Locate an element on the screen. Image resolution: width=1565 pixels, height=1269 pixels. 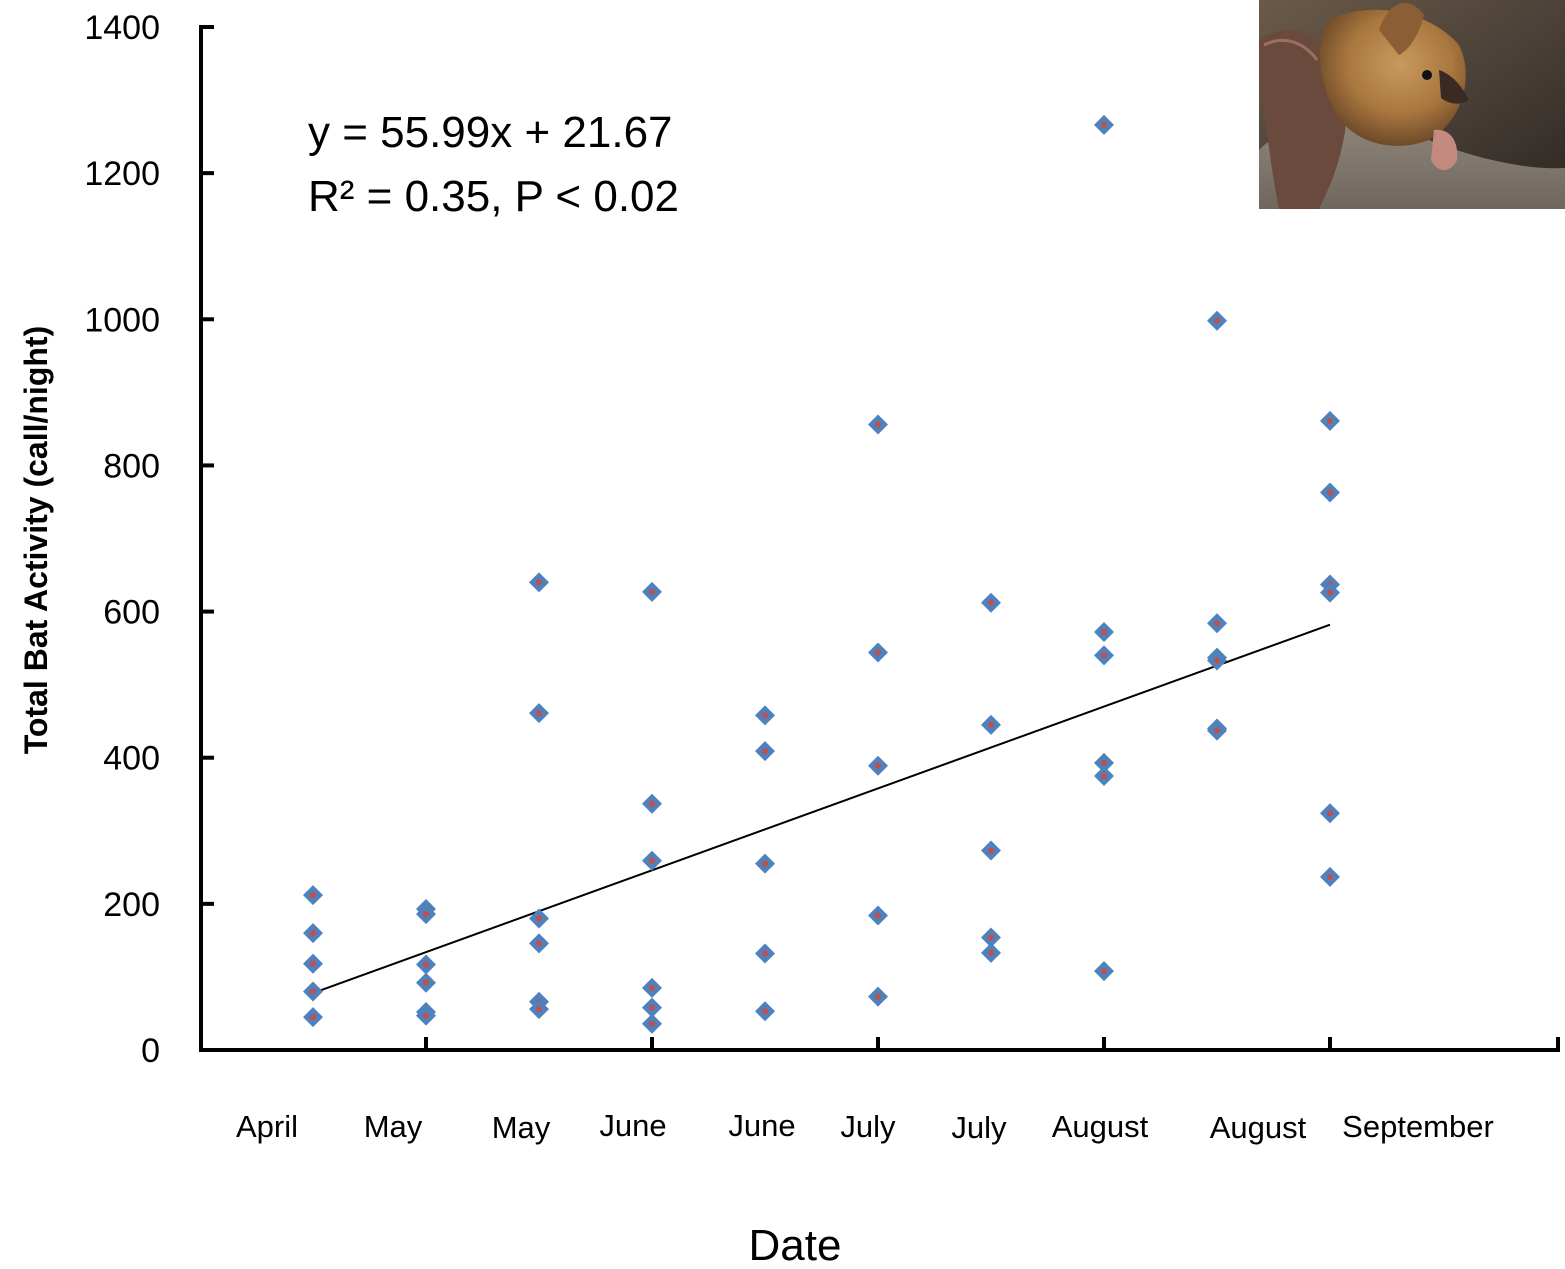
y-tick-label: 200 is located at coordinates (131, 905).